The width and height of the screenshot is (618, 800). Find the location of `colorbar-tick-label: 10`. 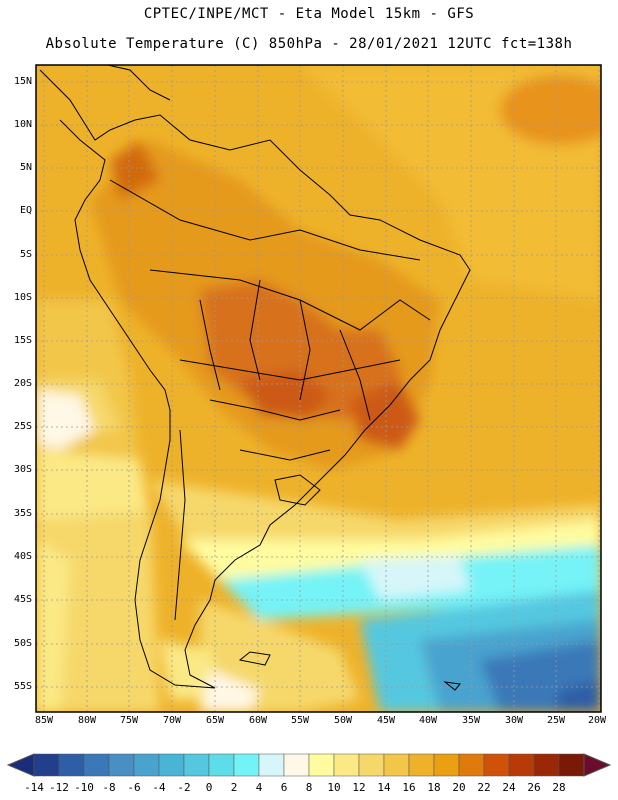

colorbar-tick-label: 10 is located at coordinates (334, 787).